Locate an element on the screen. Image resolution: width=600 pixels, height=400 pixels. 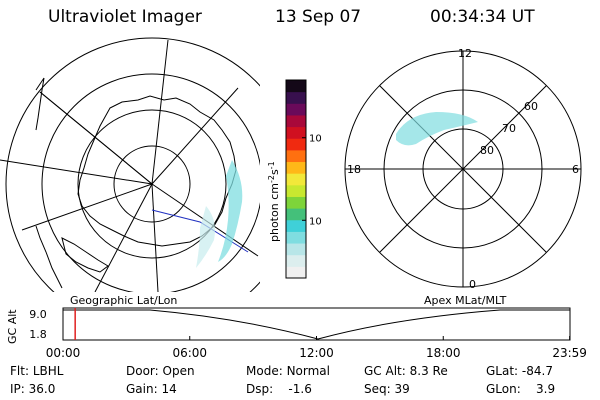
orbit-x-tick-label: 06:00 is located at coordinates (189, 353).